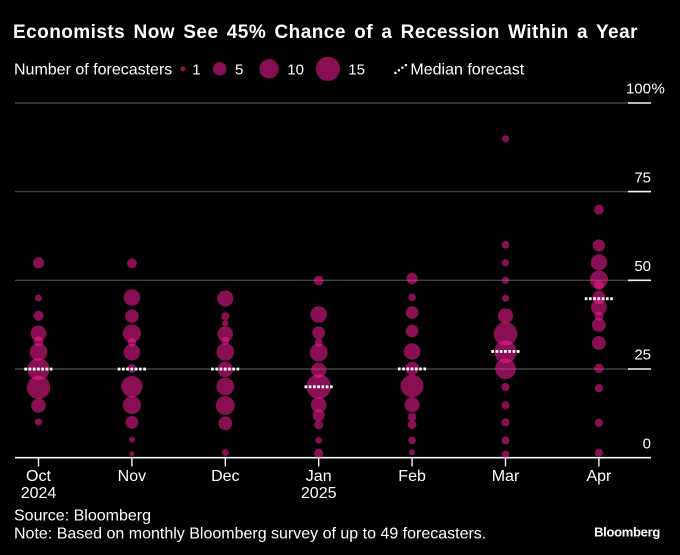  What do you see at coordinates (132, 476) in the screenshot?
I see `svg-text: Nov` at bounding box center [132, 476].